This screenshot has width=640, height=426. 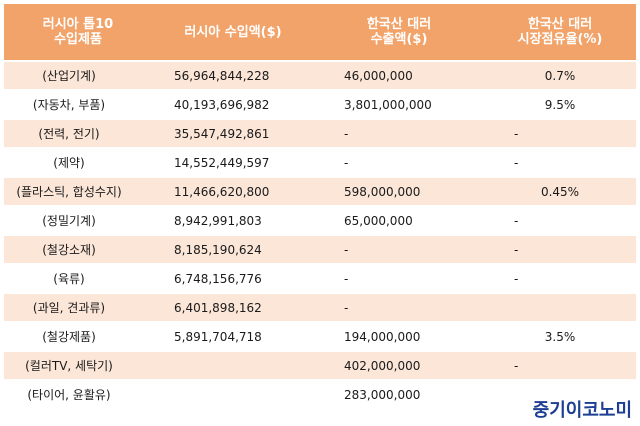 What do you see at coordinates (399, 394) in the screenshot?
I see `korea-export-cell: 283,000,000` at bounding box center [399, 394].